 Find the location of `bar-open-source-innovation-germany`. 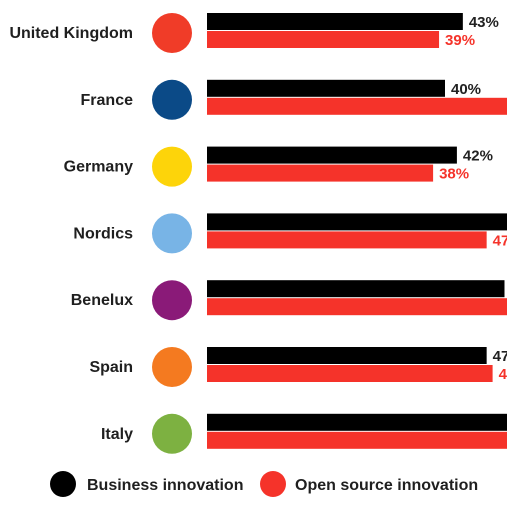

bar-open-source-innovation-germany is located at coordinates (320, 173).